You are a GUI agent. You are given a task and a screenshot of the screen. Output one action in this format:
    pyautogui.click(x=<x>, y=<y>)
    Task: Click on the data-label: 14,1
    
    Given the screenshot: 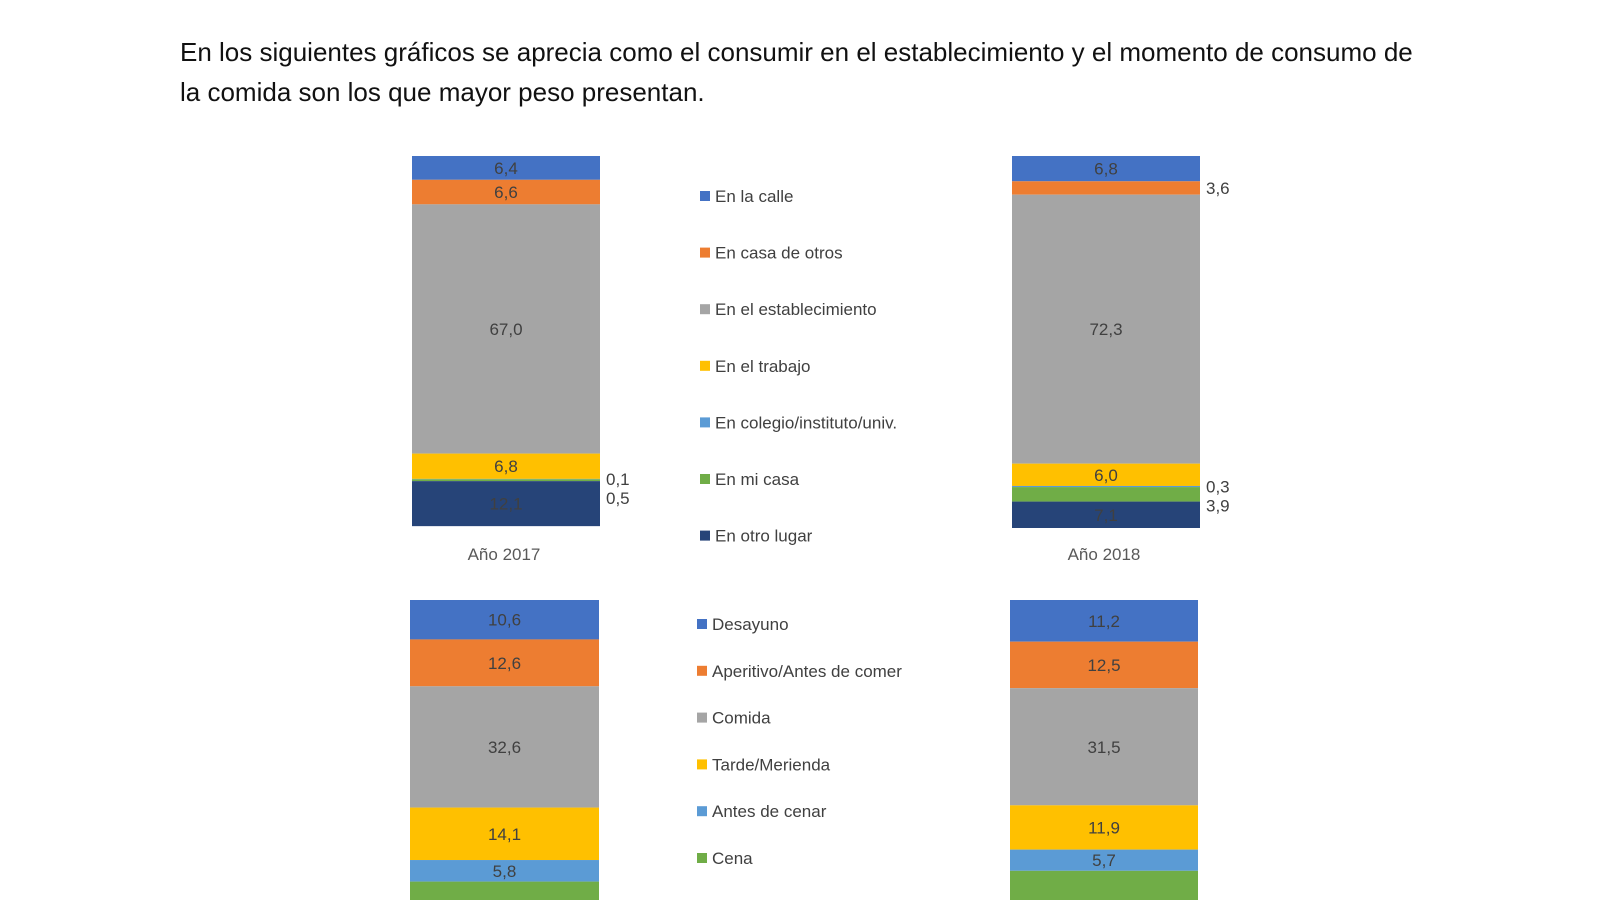 What is the action you would take?
    pyautogui.click(x=504, y=834)
    